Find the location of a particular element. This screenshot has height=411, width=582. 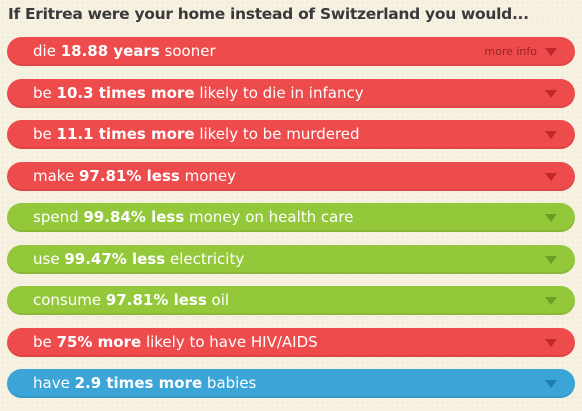

comparison-row-oil: consume 97.81% less oil is located at coordinates (291, 300).